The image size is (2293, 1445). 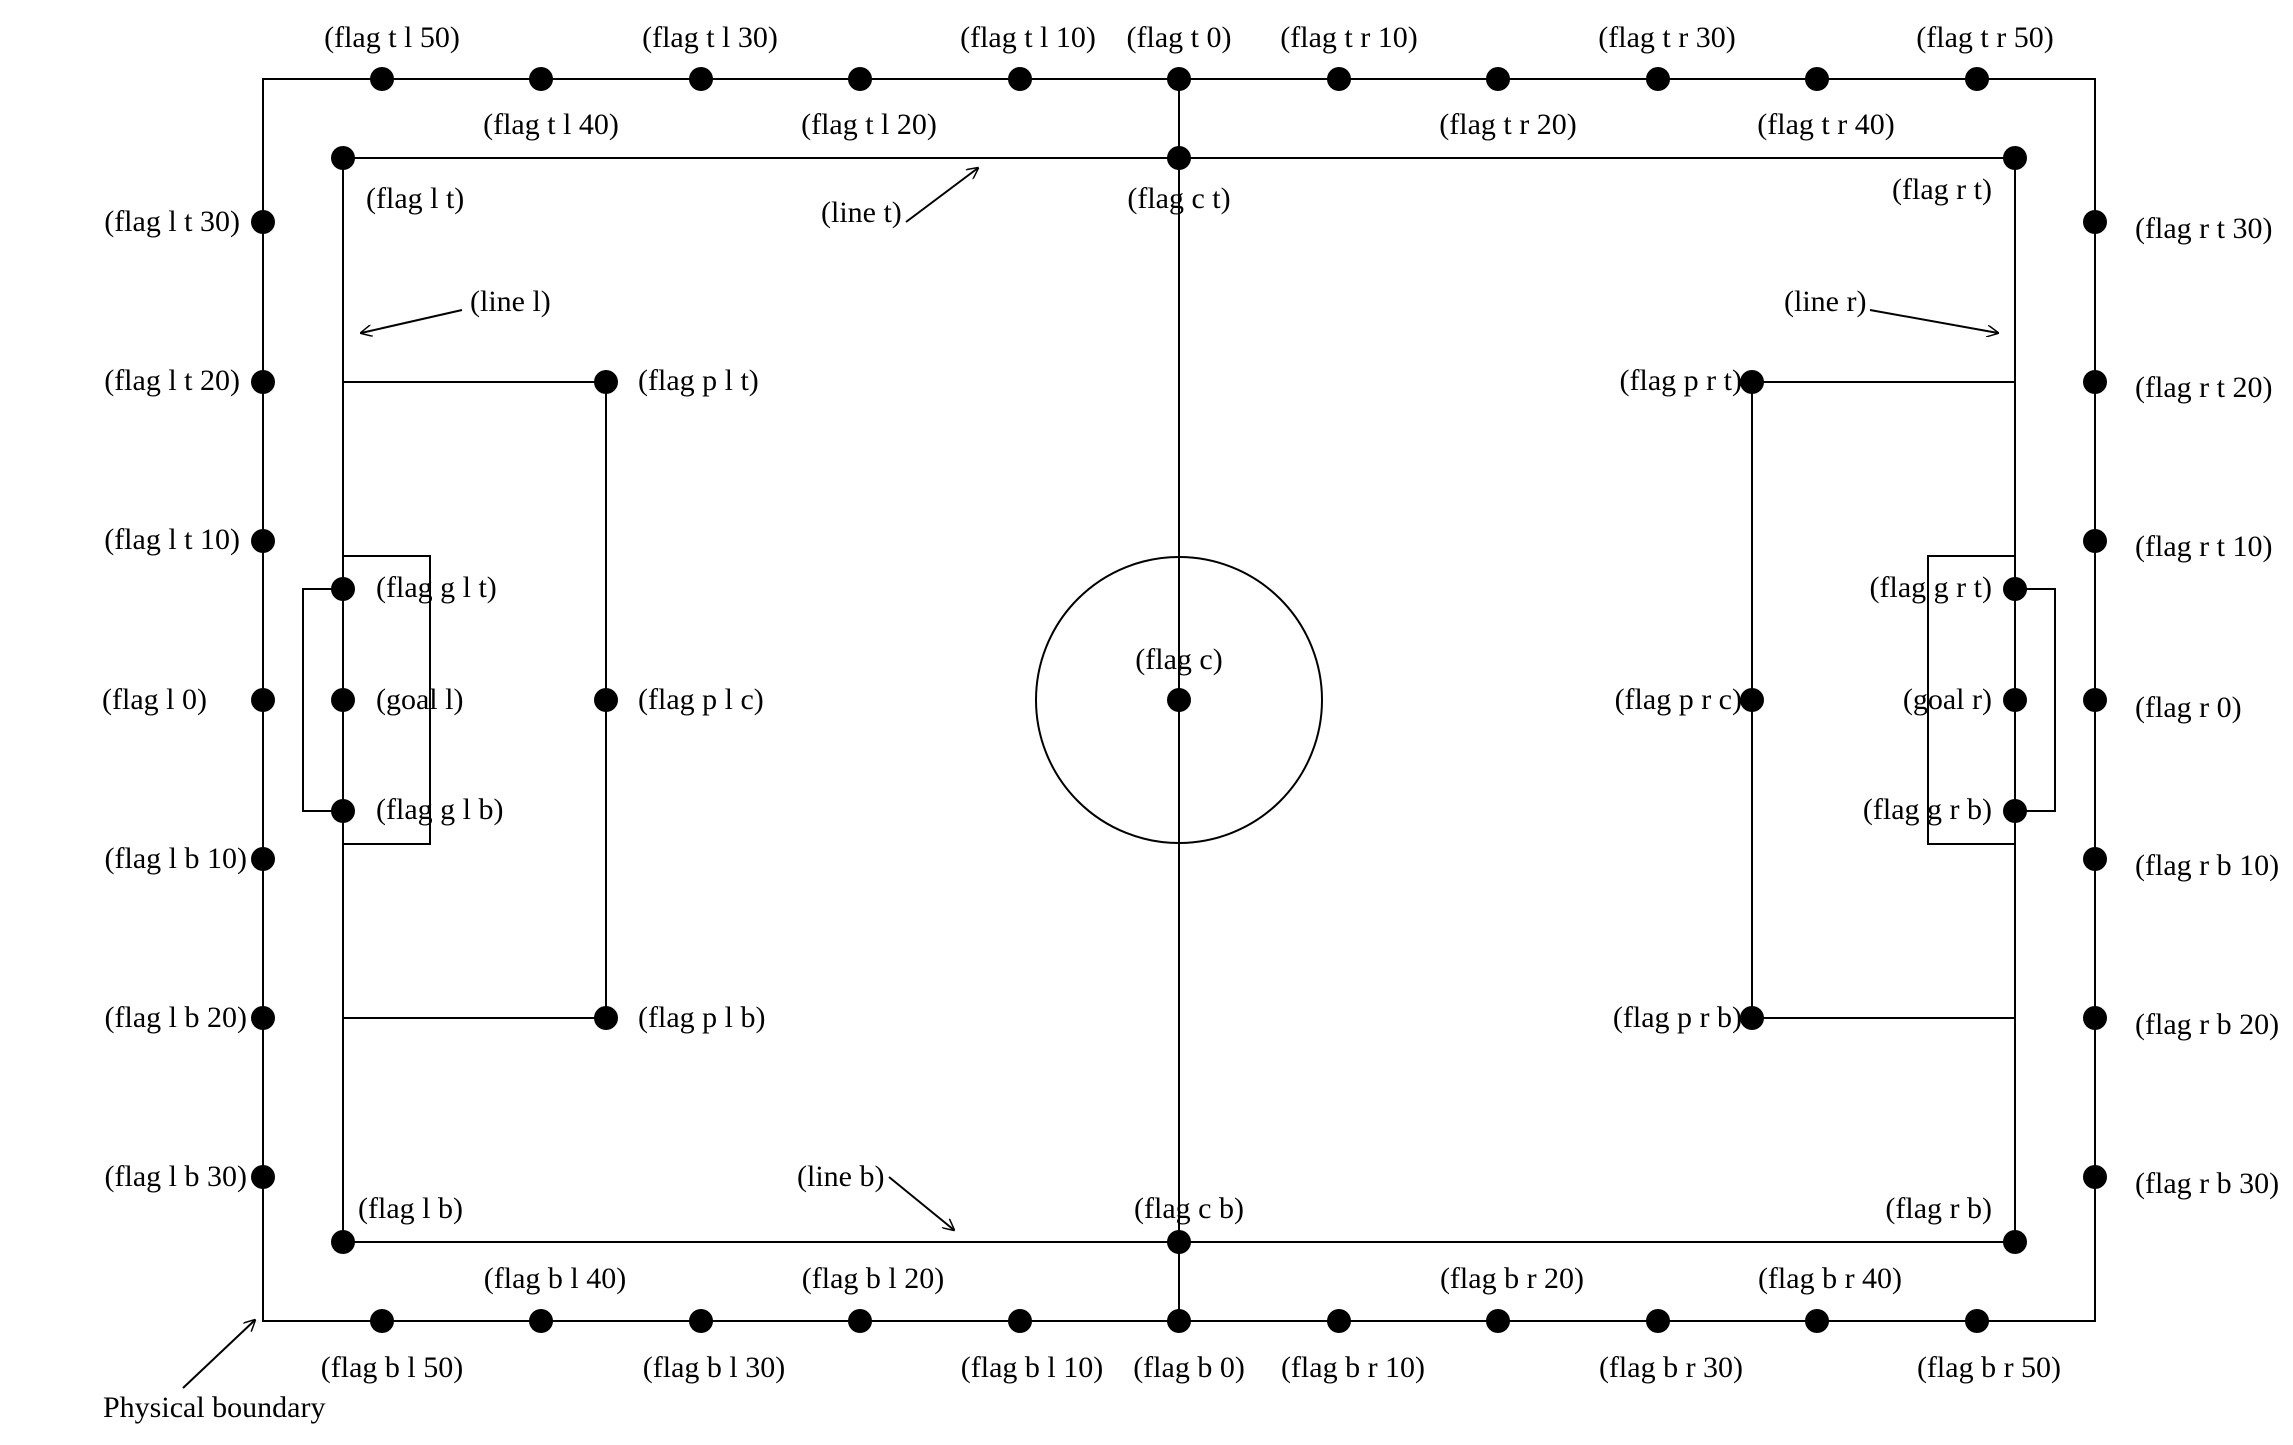 What do you see at coordinates (2207, 865) in the screenshot?
I see `label-flag-r-b-10: (flag r b 10)` at bounding box center [2207, 865].